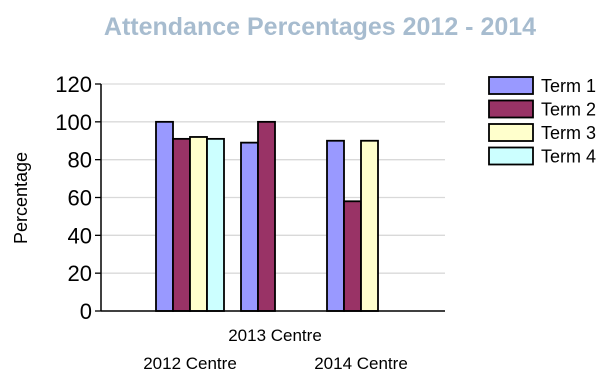  What do you see at coordinates (361, 363) in the screenshot?
I see `x-tick-label: 2014 Centre` at bounding box center [361, 363].